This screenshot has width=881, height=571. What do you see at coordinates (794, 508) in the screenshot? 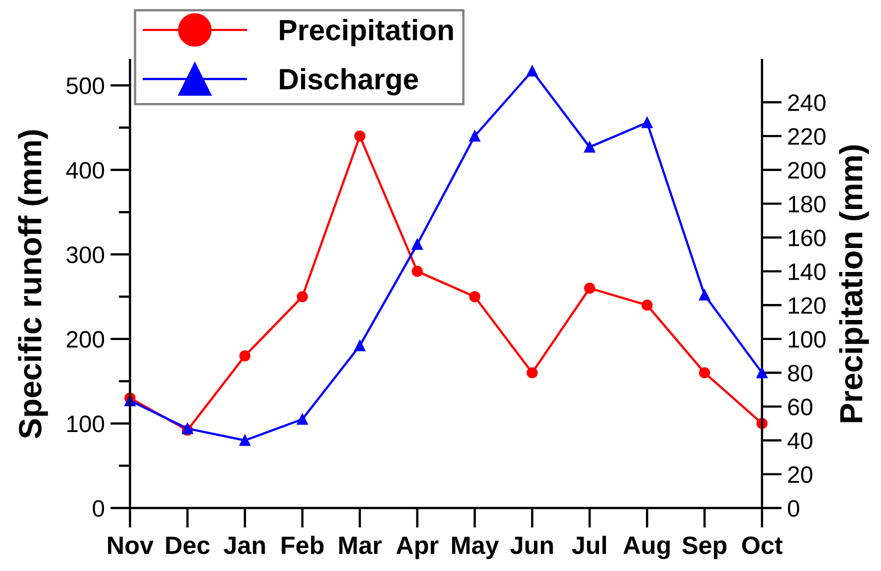
I see `y2-tick-label: 0` at bounding box center [794, 508].